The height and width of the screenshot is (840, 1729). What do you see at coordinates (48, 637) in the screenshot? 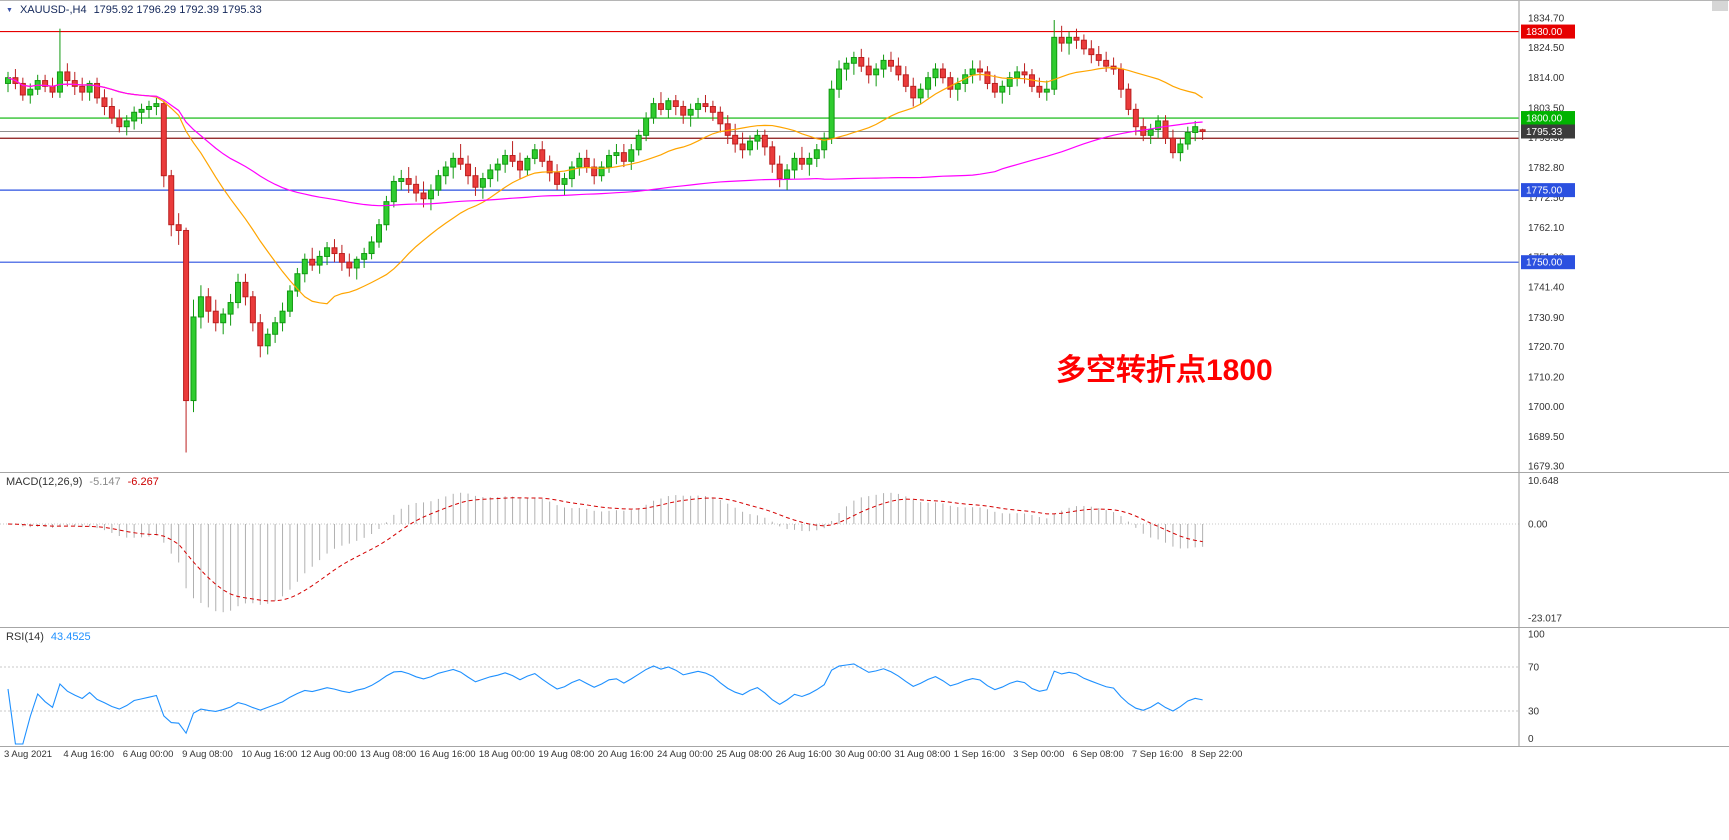
I see `rsi-indicator-label: RSI(14) 43.4525` at bounding box center [48, 637].